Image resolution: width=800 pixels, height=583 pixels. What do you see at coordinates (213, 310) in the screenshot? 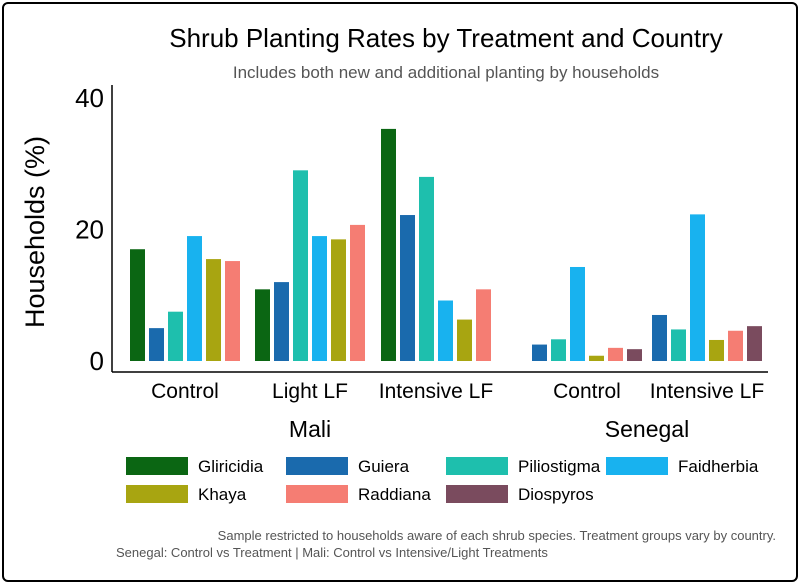
I see `bar-mali-control-khaya` at bounding box center [213, 310].